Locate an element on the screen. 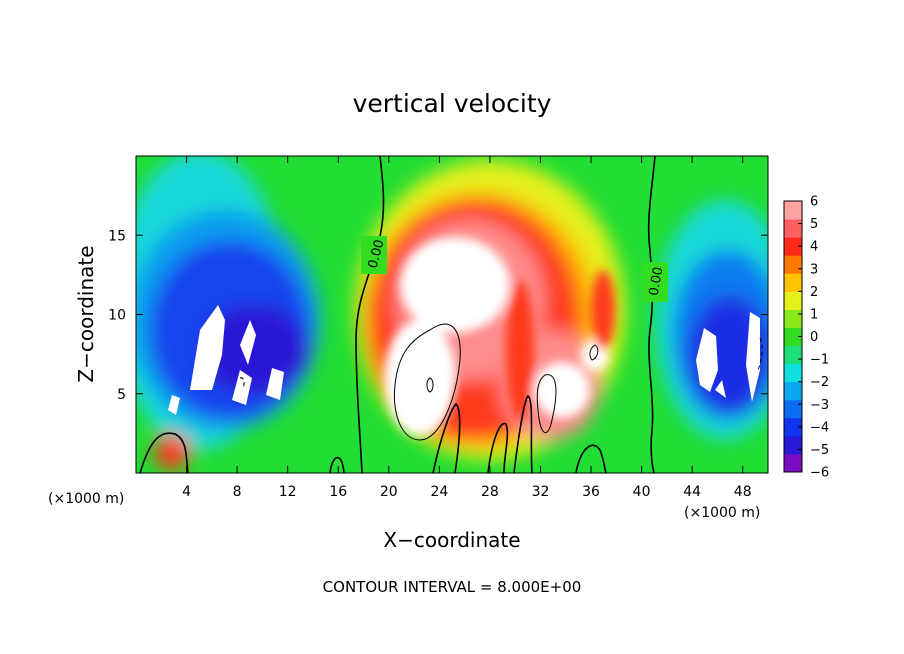 This screenshot has width=904, height=654. contour-label-left: 0.00 is located at coordinates (377, 254).